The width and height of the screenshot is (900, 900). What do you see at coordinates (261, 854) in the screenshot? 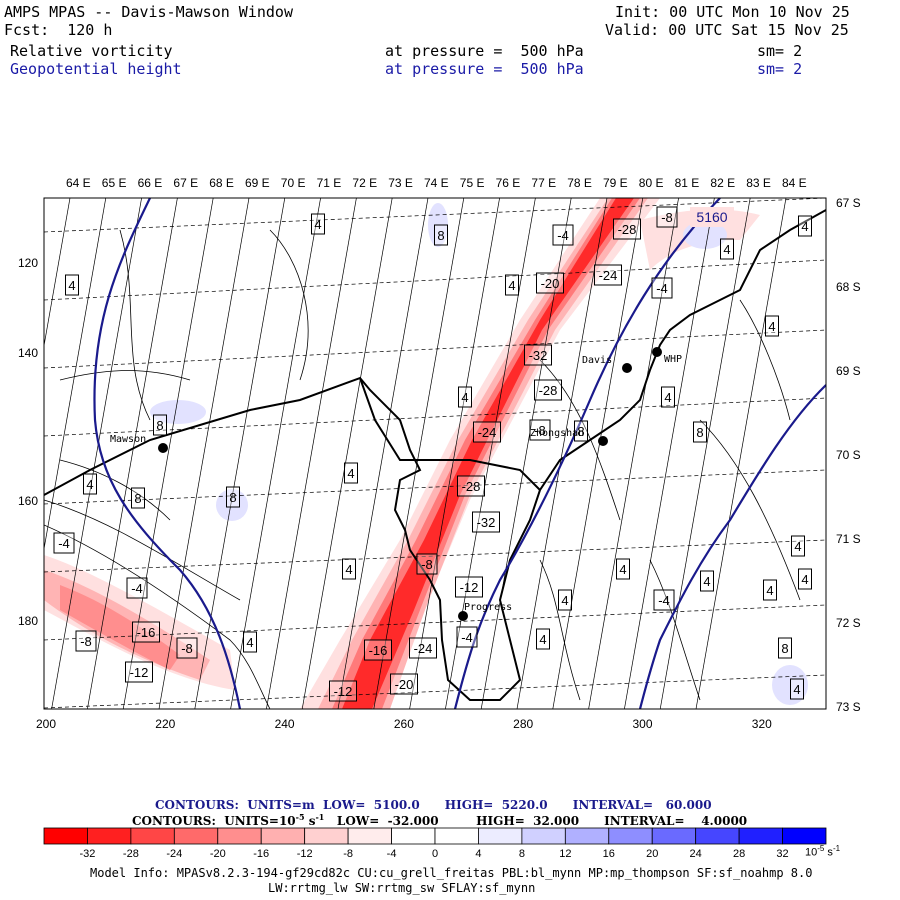
I see `colorbar-tick-label: -16` at bounding box center [261, 854].